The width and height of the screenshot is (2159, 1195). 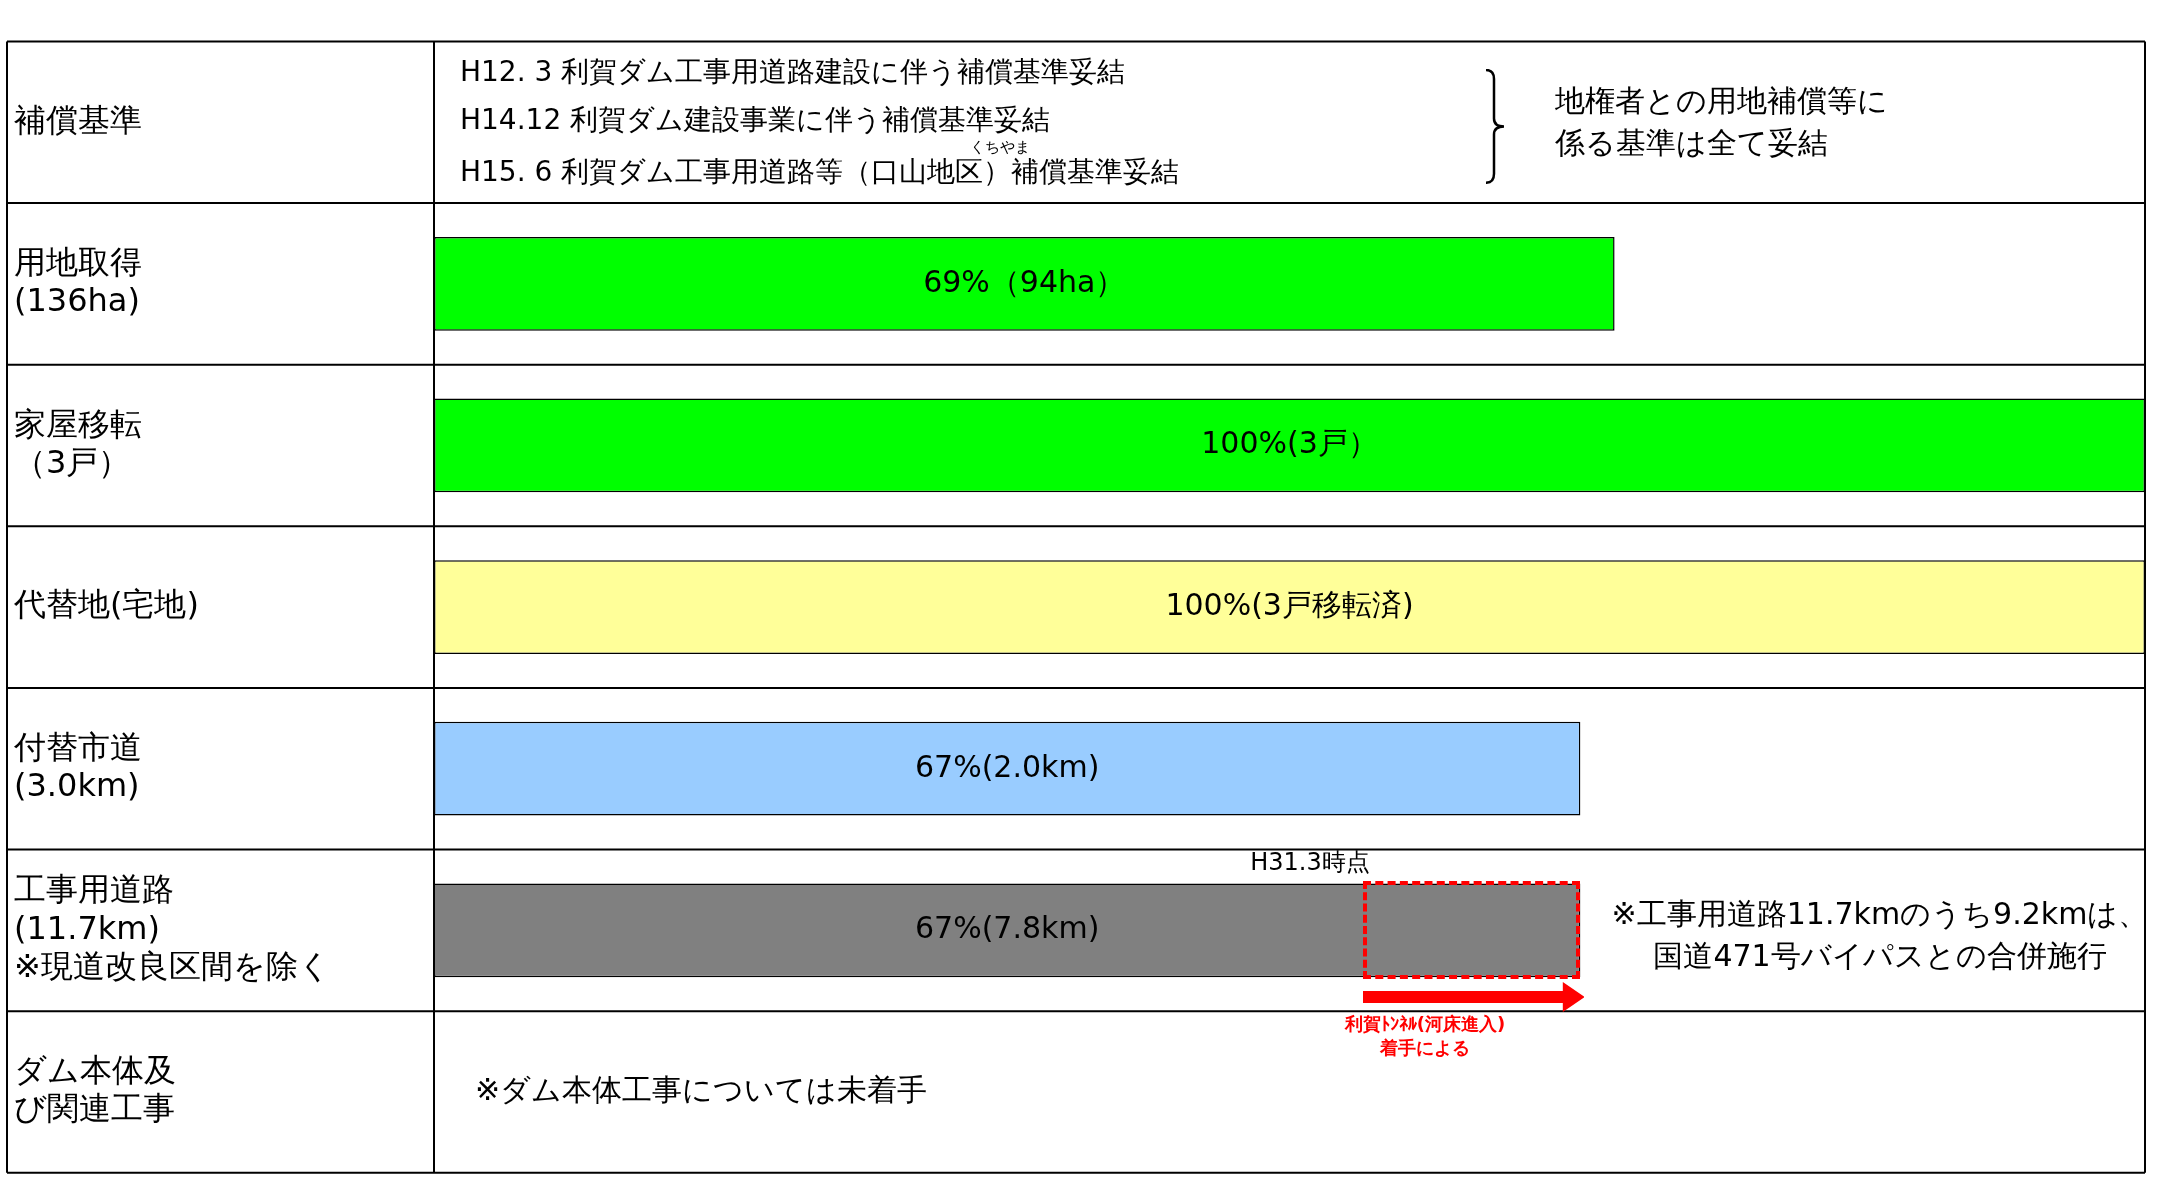 I want to click on annotation: くちやま, so click(x=1000, y=146).